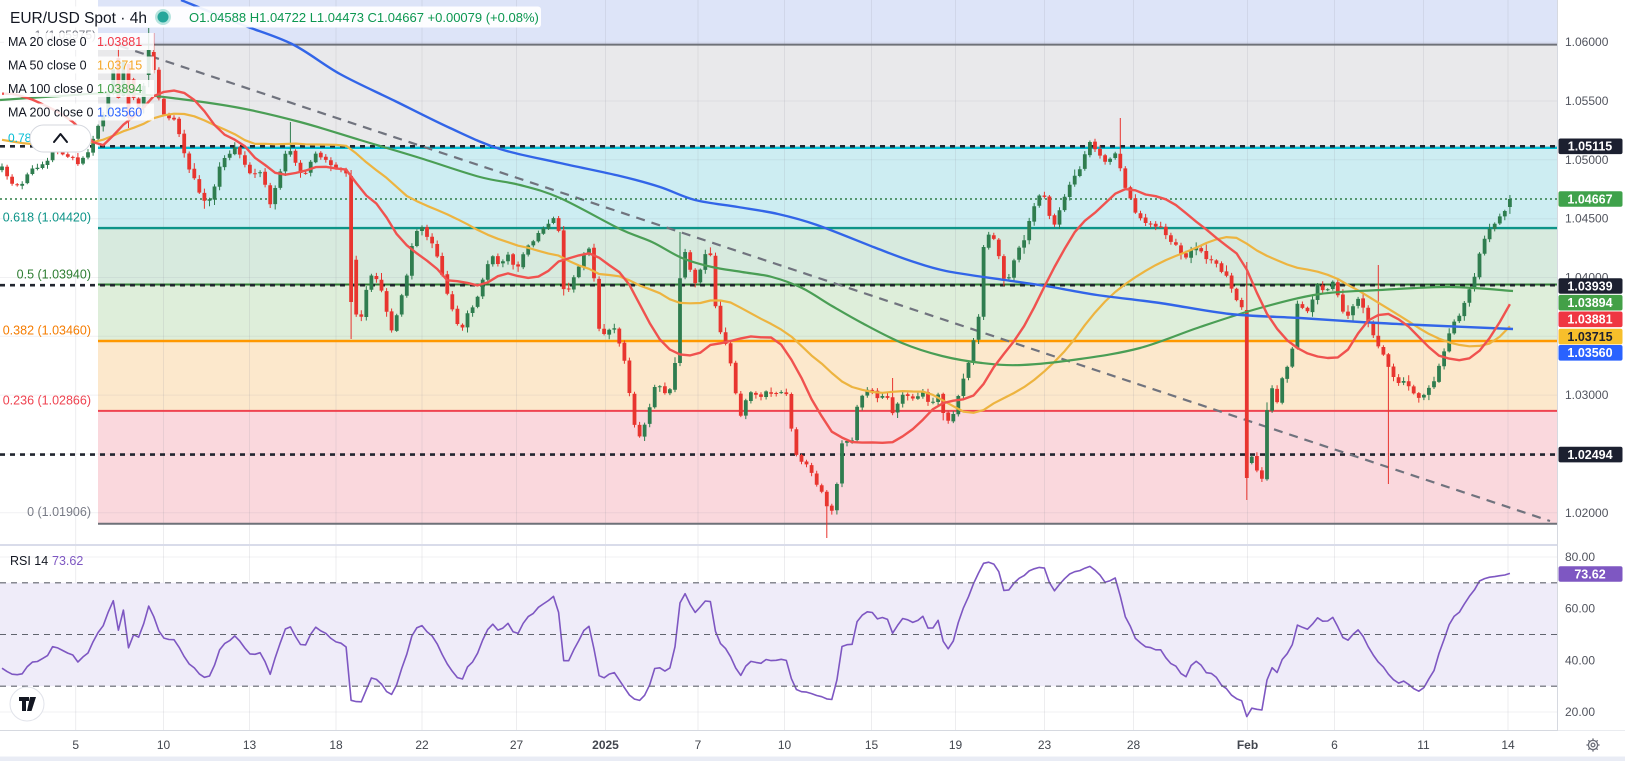 The width and height of the screenshot is (1625, 766). Describe the element at coordinates (51, 113) in the screenshot. I see `svg-text: MA 200 close 0` at that location.